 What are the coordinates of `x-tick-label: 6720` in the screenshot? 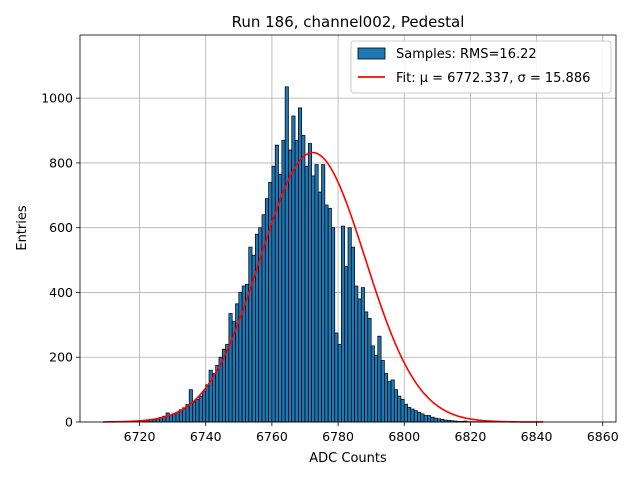 It's located at (140, 436).